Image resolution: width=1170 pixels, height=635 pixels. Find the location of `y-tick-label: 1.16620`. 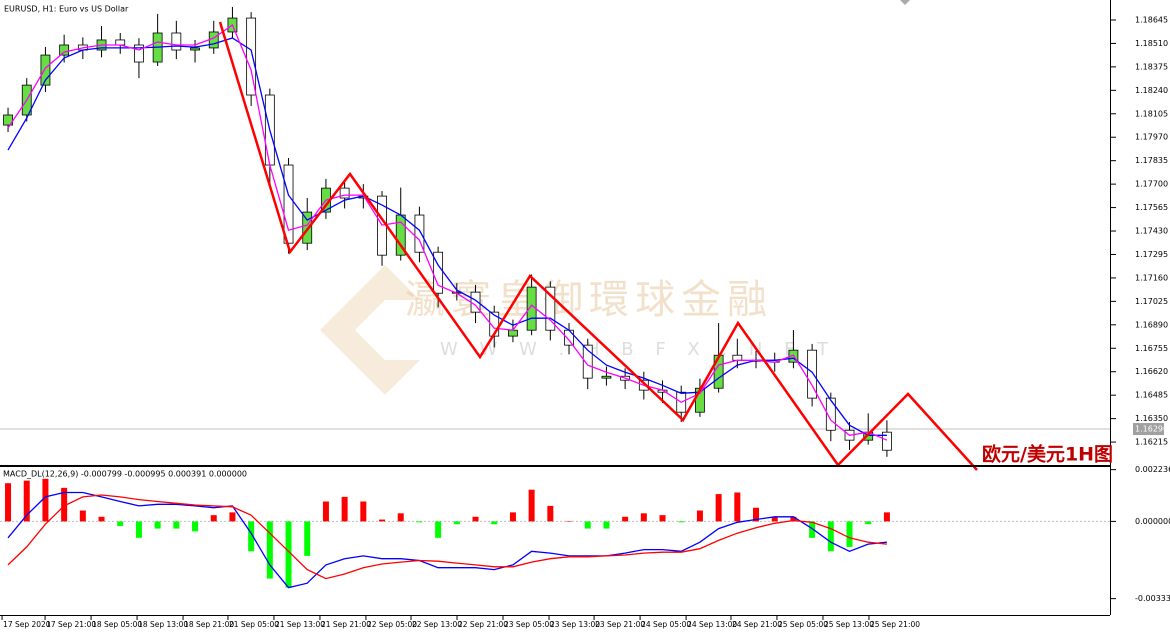

y-tick-label: 1.16620 is located at coordinates (1151, 371).